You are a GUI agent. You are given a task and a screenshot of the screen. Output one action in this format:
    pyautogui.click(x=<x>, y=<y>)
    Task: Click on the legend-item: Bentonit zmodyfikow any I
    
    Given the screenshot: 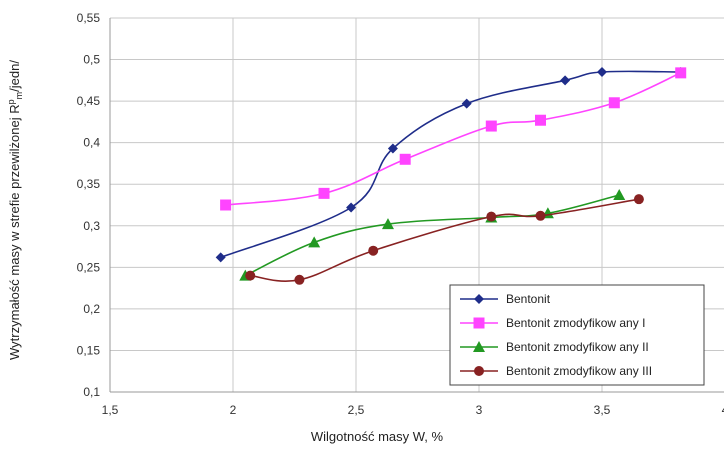 What is the action you would take?
    pyautogui.click(x=552, y=323)
    